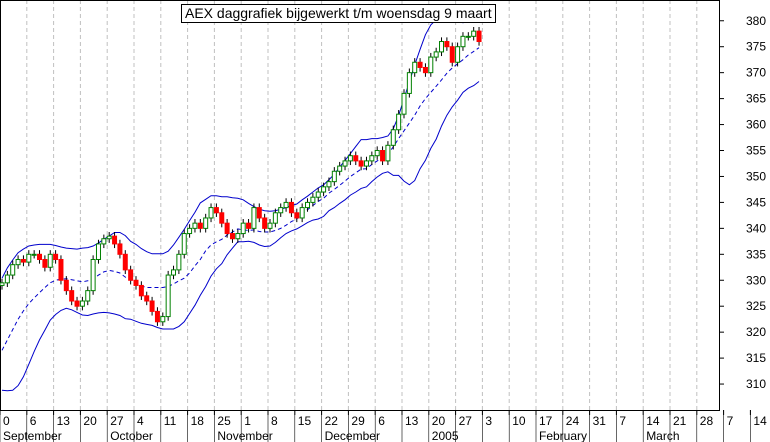 Image resolution: width=770 pixels, height=442 pixels. I want to click on y-tick-label: 340, so click(756, 228).